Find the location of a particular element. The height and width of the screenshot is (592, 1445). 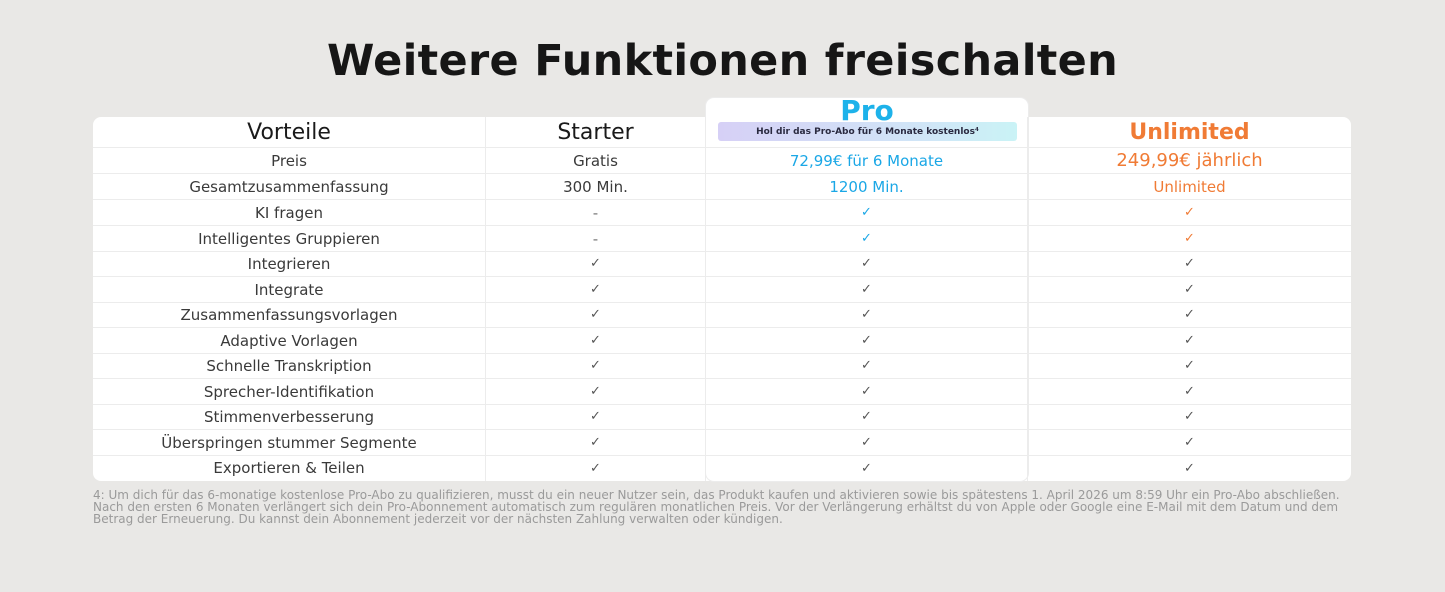

unlimited-header: Unlimited is located at coordinates (1189, 132).